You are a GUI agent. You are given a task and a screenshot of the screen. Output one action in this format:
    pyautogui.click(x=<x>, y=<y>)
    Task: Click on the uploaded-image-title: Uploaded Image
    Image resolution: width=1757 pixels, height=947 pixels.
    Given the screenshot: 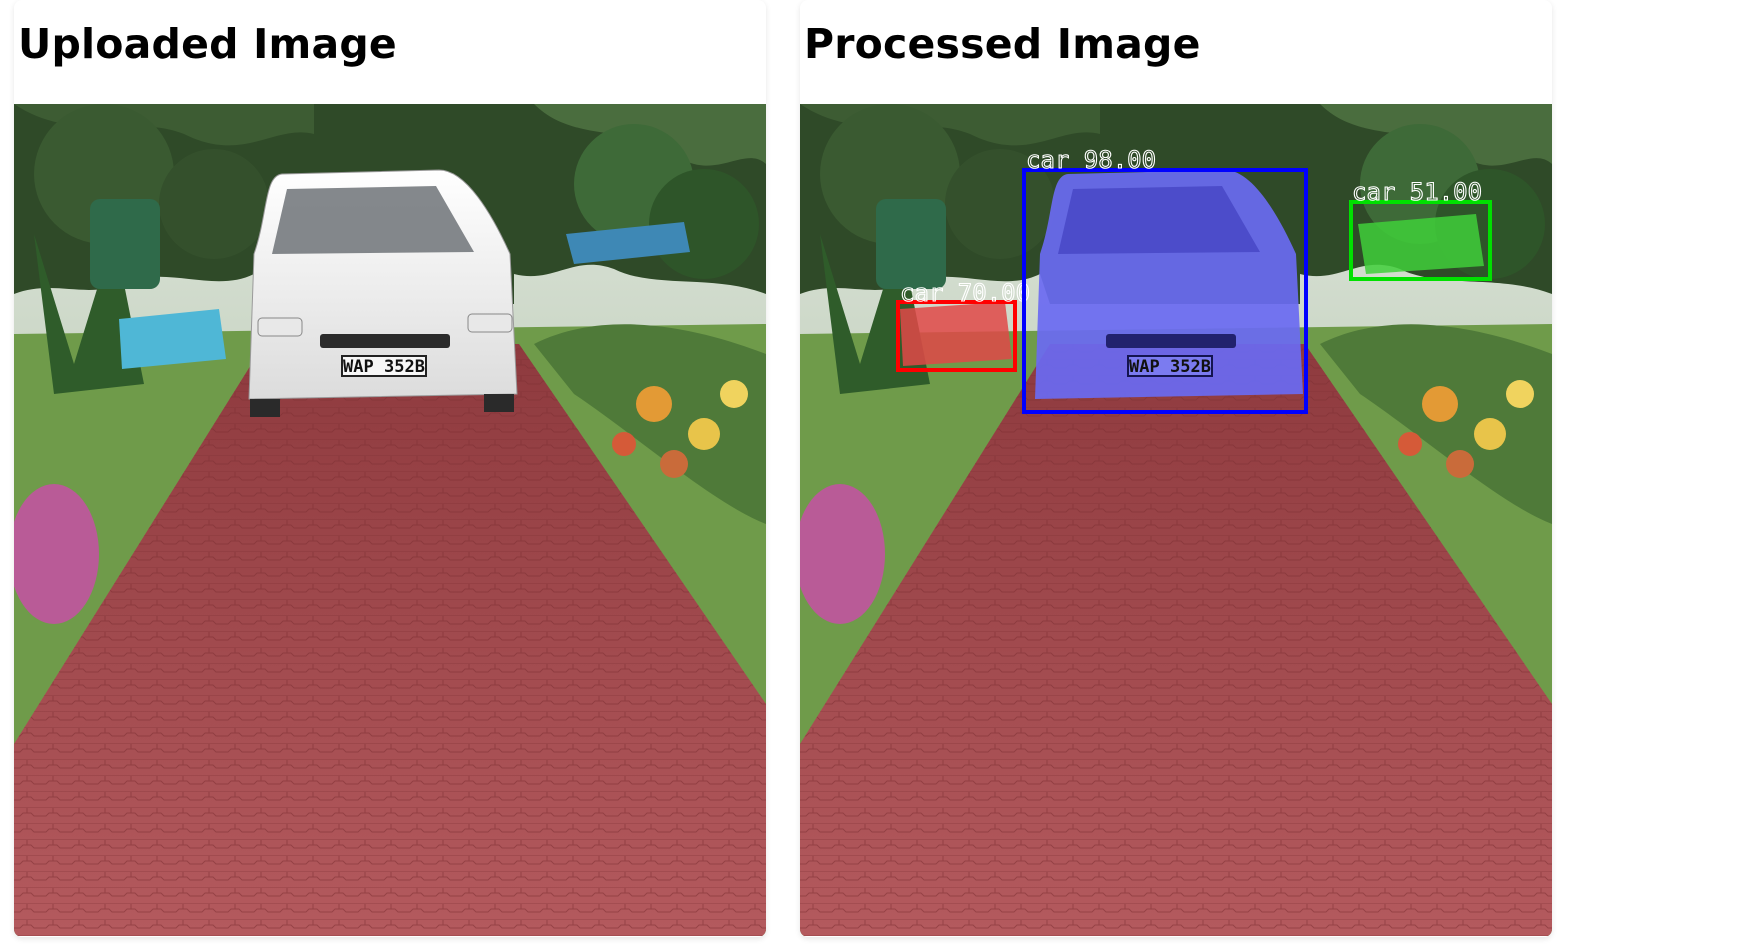 What is the action you would take?
    pyautogui.click(x=207, y=44)
    